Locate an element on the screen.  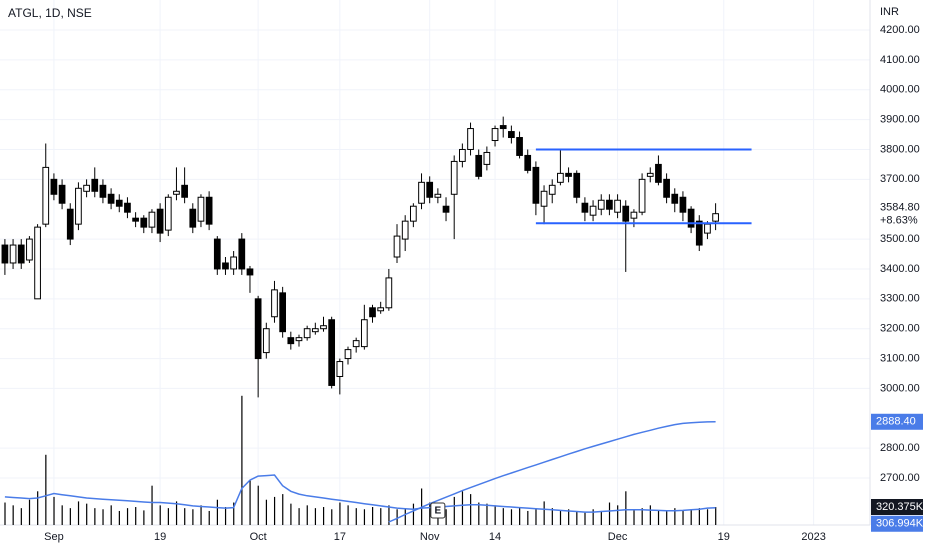
x-tick-label: 2023 is located at coordinates (813, 537).